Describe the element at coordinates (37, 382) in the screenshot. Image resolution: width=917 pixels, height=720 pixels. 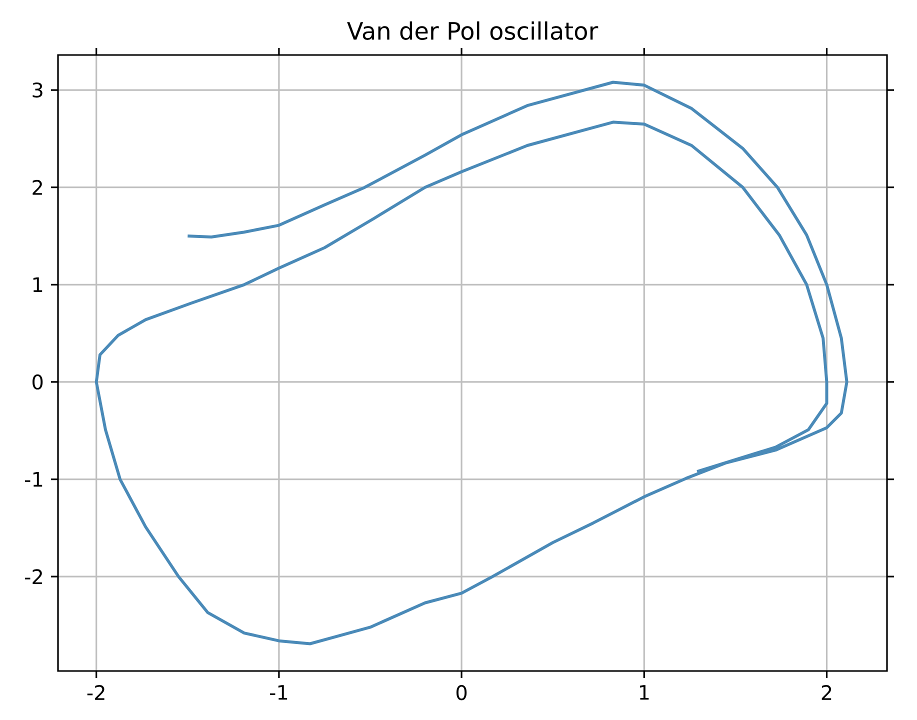
I see `y-tick-label: 0` at that location.